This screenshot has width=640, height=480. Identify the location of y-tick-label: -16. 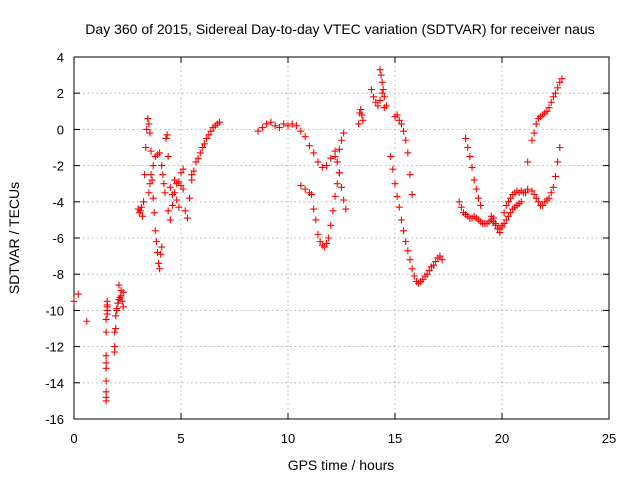
(54, 419).